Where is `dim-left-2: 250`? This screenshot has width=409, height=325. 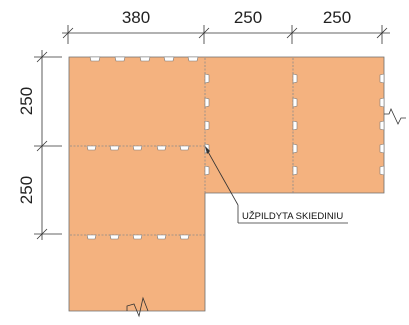
dim-left-2: 250 is located at coordinates (26, 190).